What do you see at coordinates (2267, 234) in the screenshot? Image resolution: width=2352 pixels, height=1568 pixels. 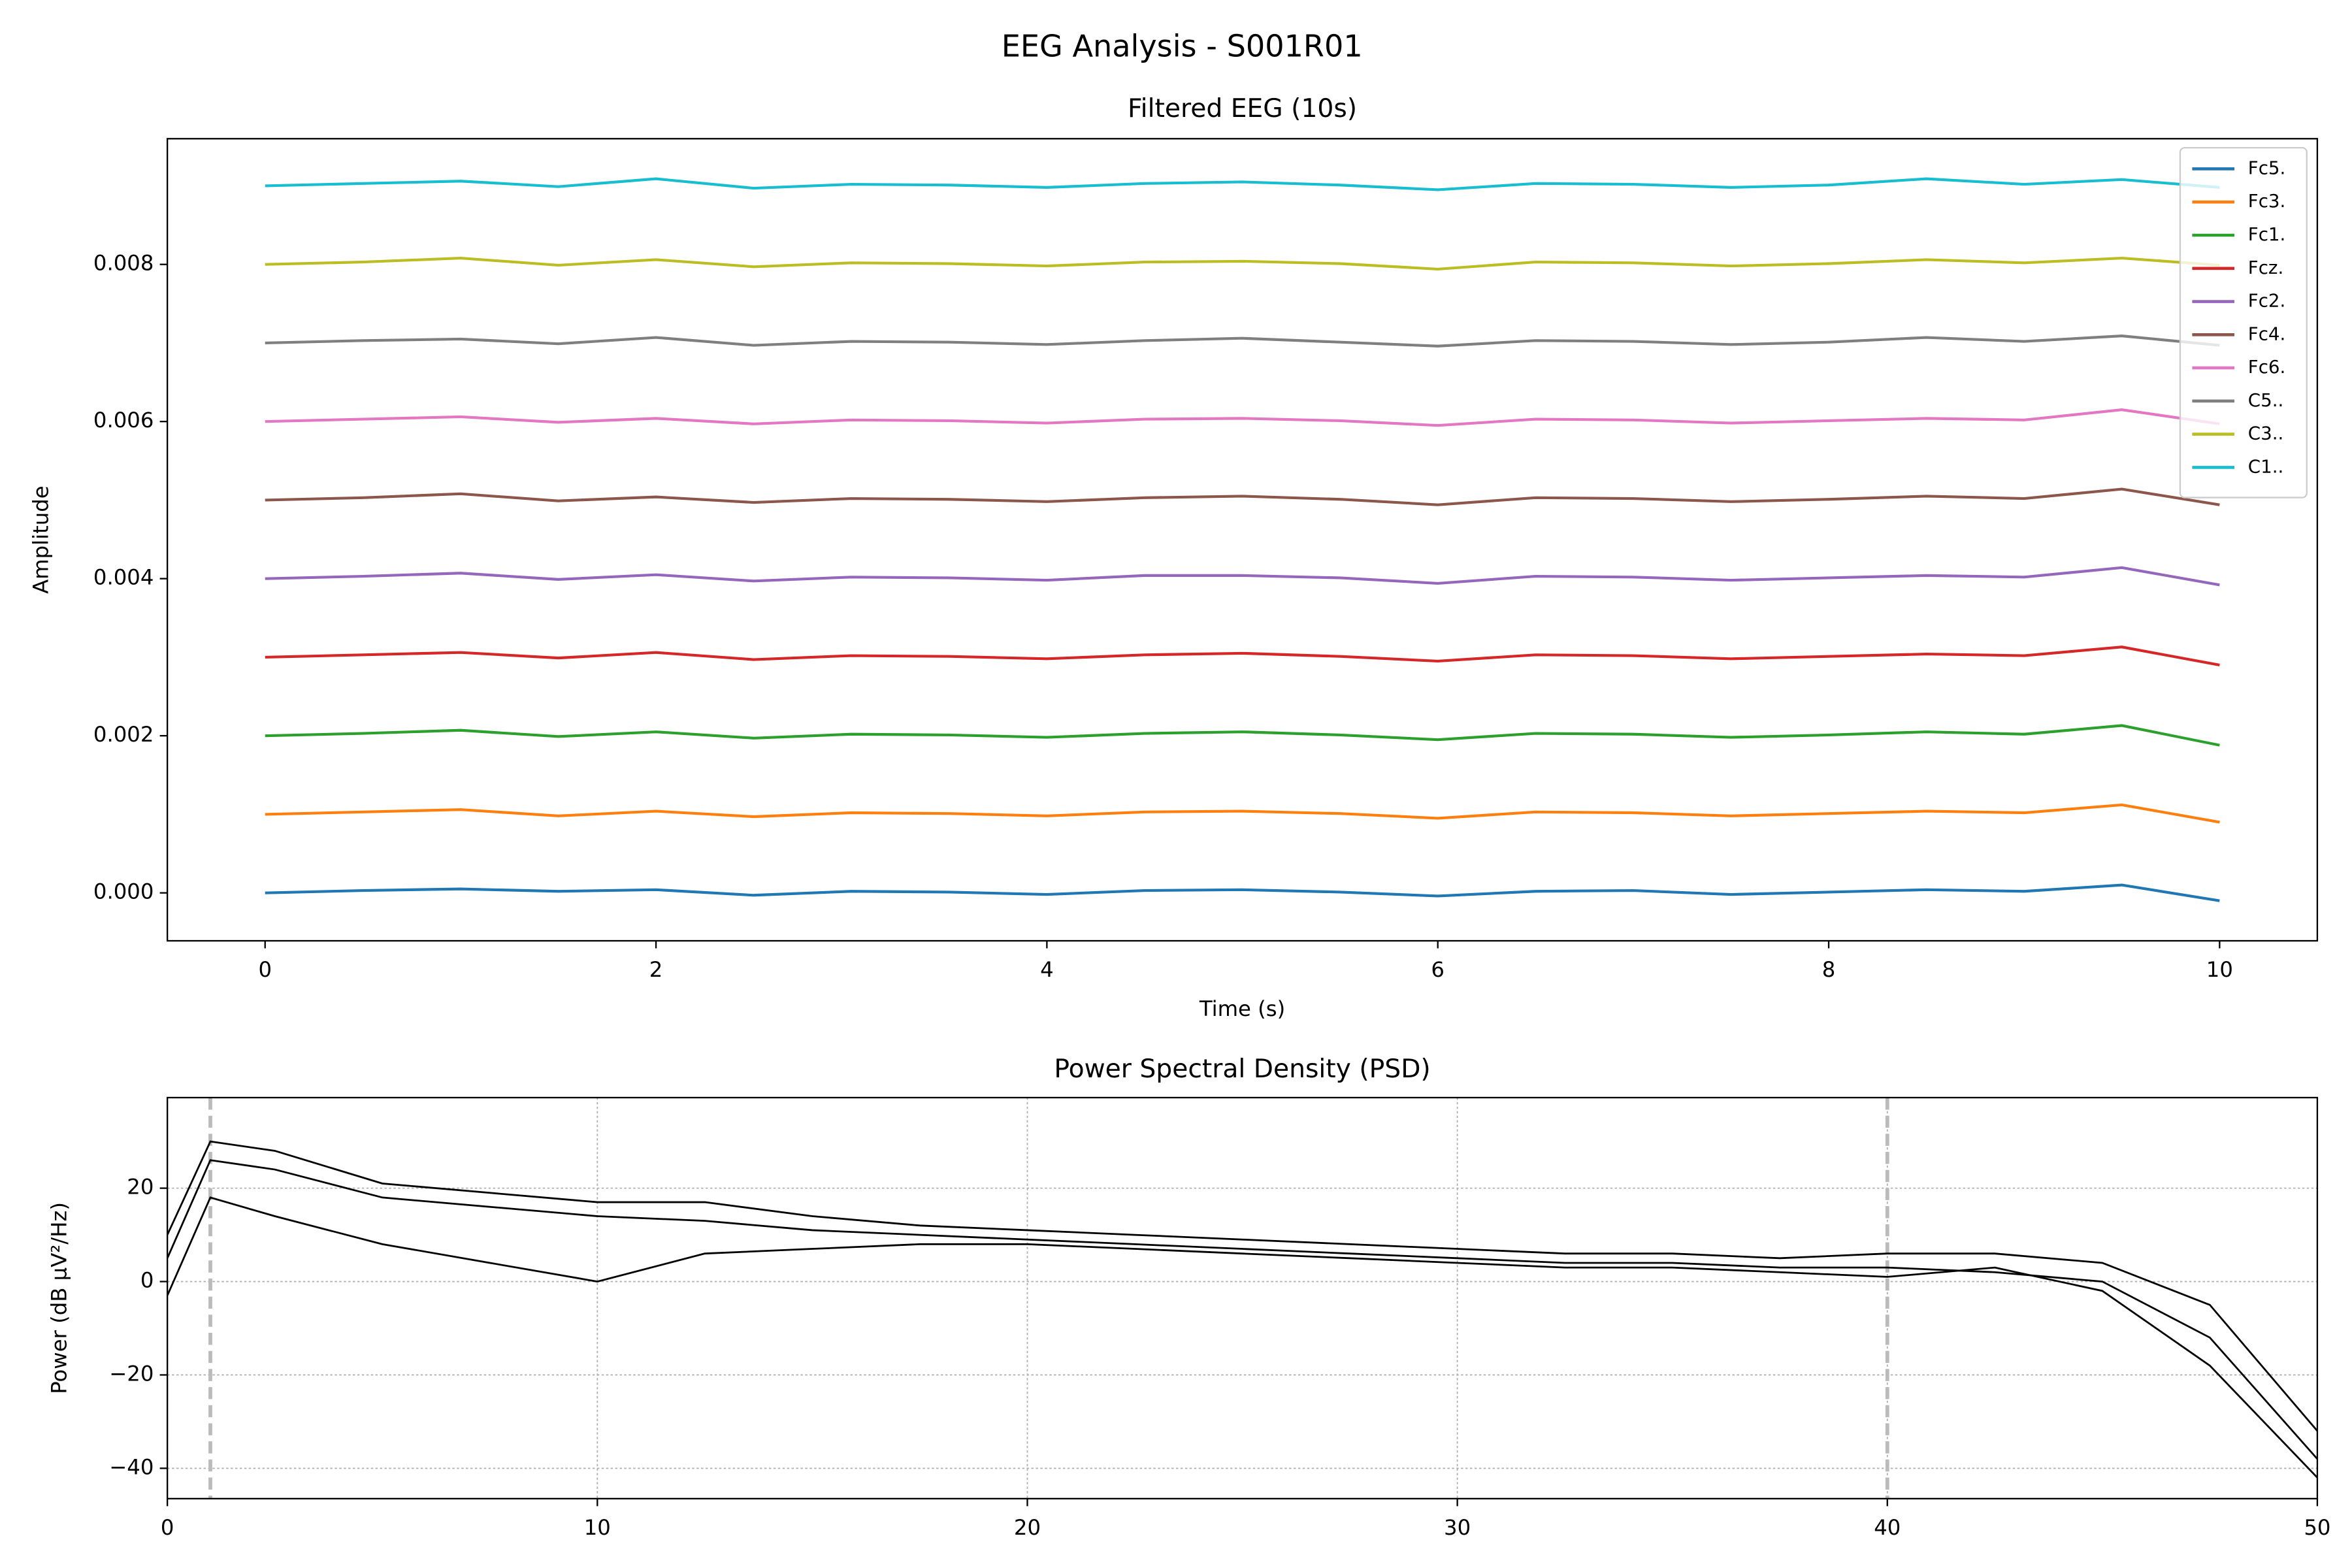 I see `legend-label: Fc1.` at bounding box center [2267, 234].